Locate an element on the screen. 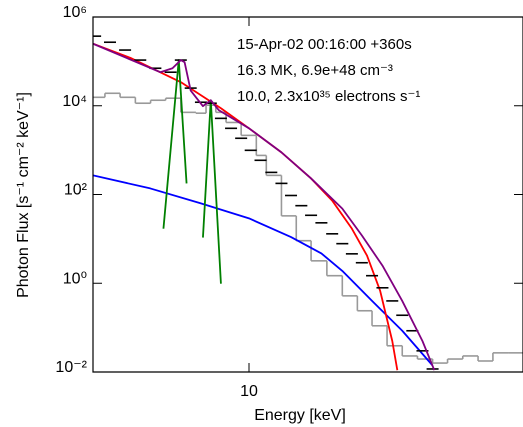  x-axis-label: Energy [keV] is located at coordinates (300, 415).